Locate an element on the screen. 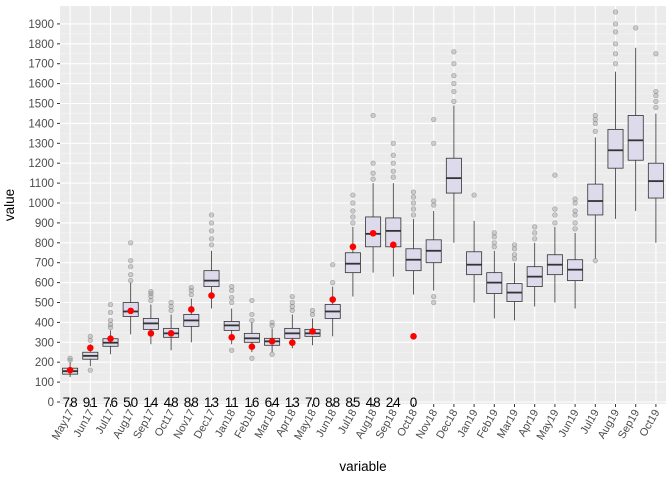 Image resolution: width=672 pixels, height=485 pixels. y-tick-label: 400 is located at coordinates (44, 323).